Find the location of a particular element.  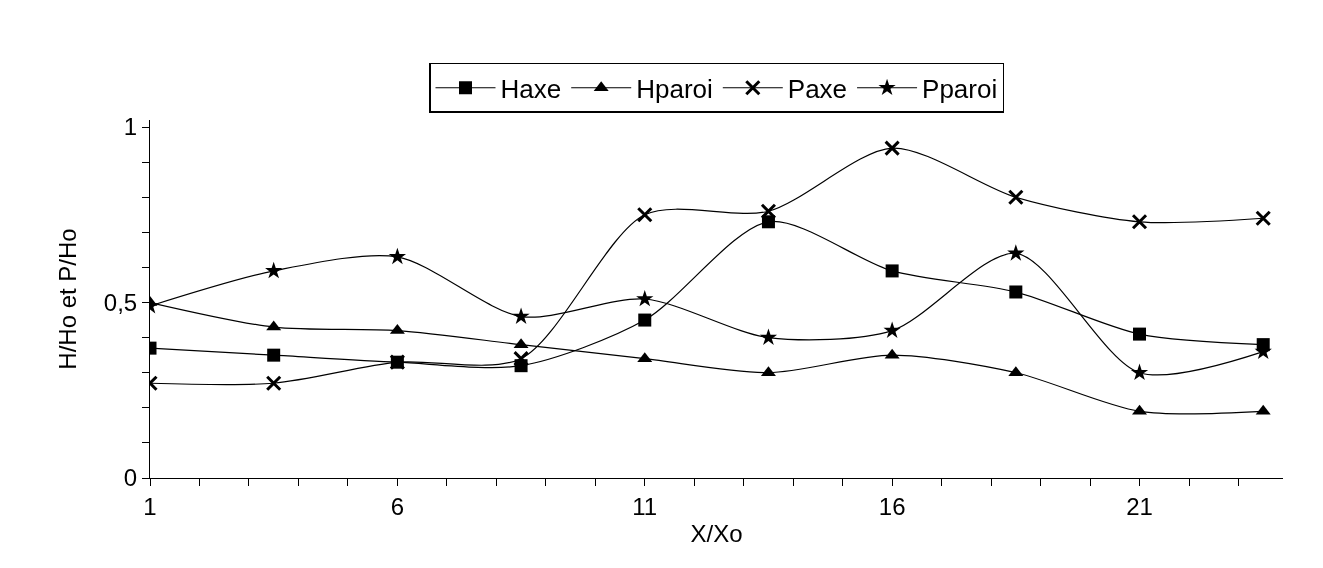

y-tick-label: 0,5 is located at coordinates (120, 302).